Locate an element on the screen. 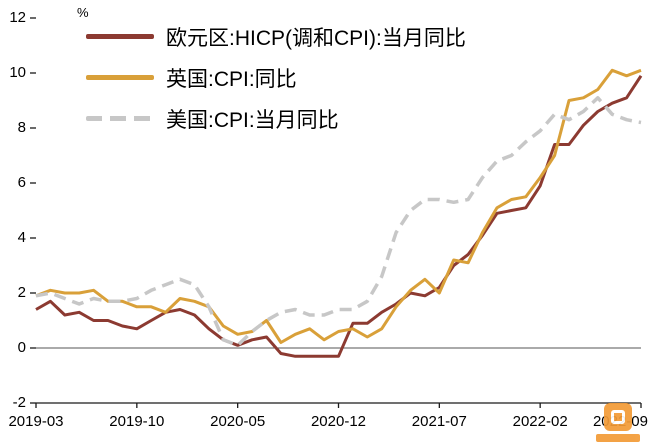 The width and height of the screenshot is (649, 446). y-tick-label: 10 is located at coordinates (17, 72).